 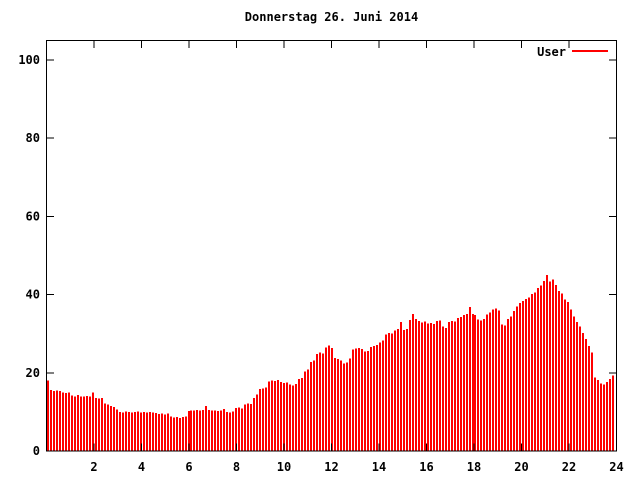 What do you see at coordinates (29, 60) in the screenshot?
I see `y-tick-label: 100` at bounding box center [29, 60].